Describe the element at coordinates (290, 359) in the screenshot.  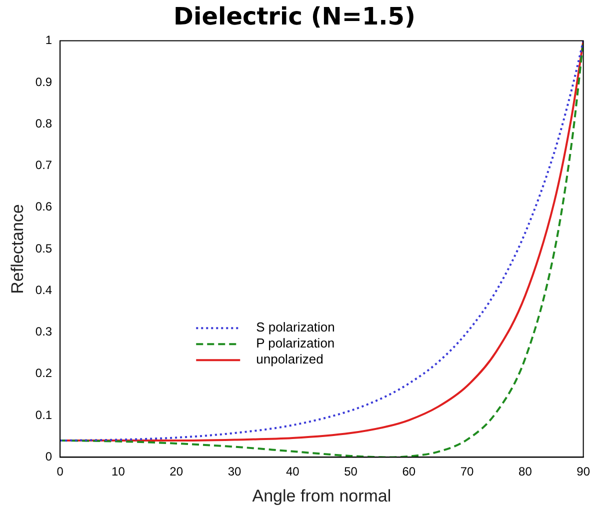
I see `legend-label: unpolarized` at that location.